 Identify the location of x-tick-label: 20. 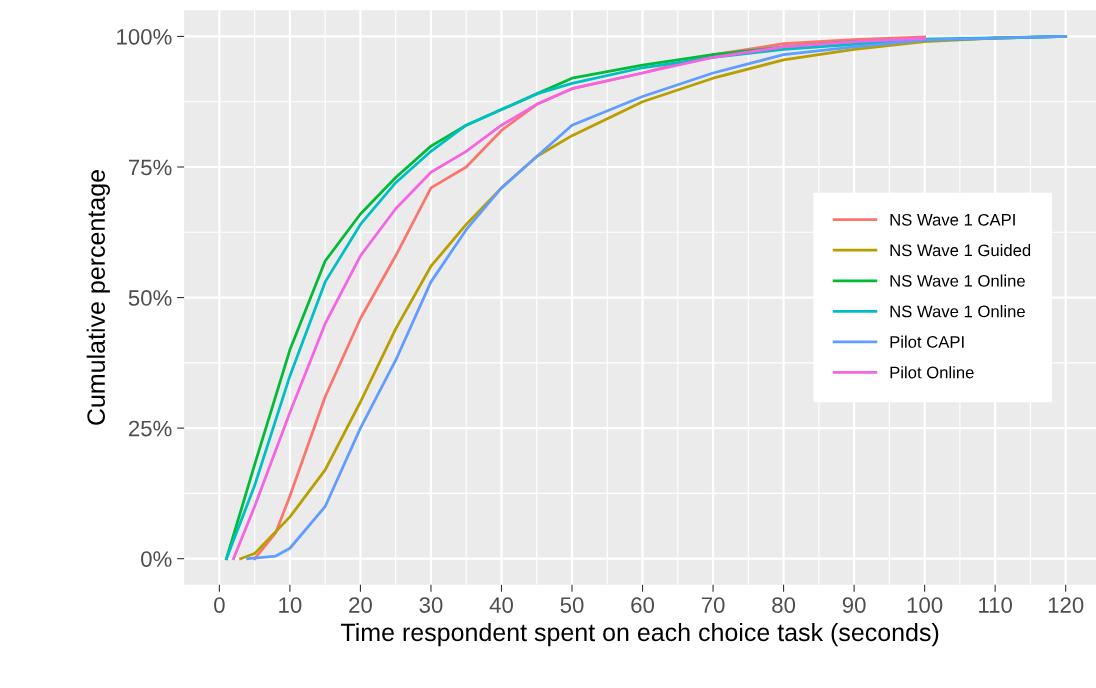
(360, 605).